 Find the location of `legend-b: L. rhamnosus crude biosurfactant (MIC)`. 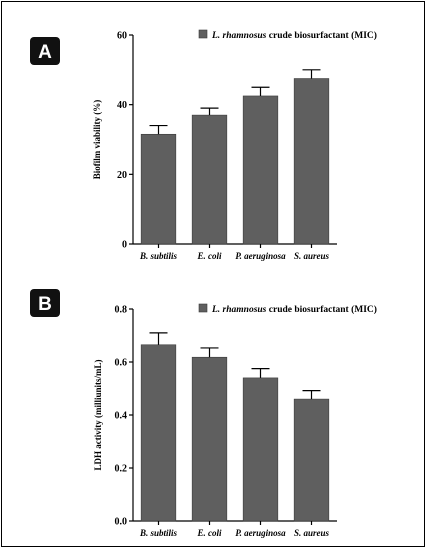

legend-b: L. rhamnosus crude biosurfactant (MIC) is located at coordinates (287, 309).